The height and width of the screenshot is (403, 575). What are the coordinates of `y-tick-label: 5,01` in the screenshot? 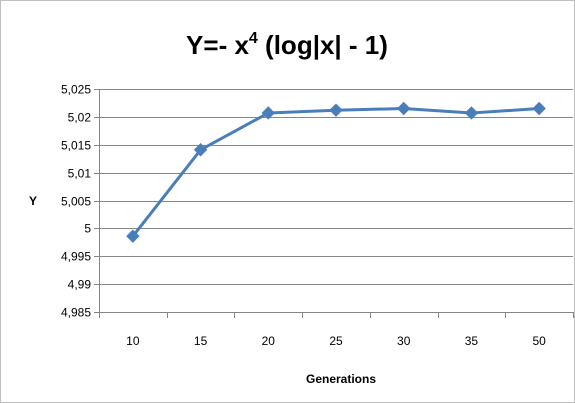 It's located at (80, 174).